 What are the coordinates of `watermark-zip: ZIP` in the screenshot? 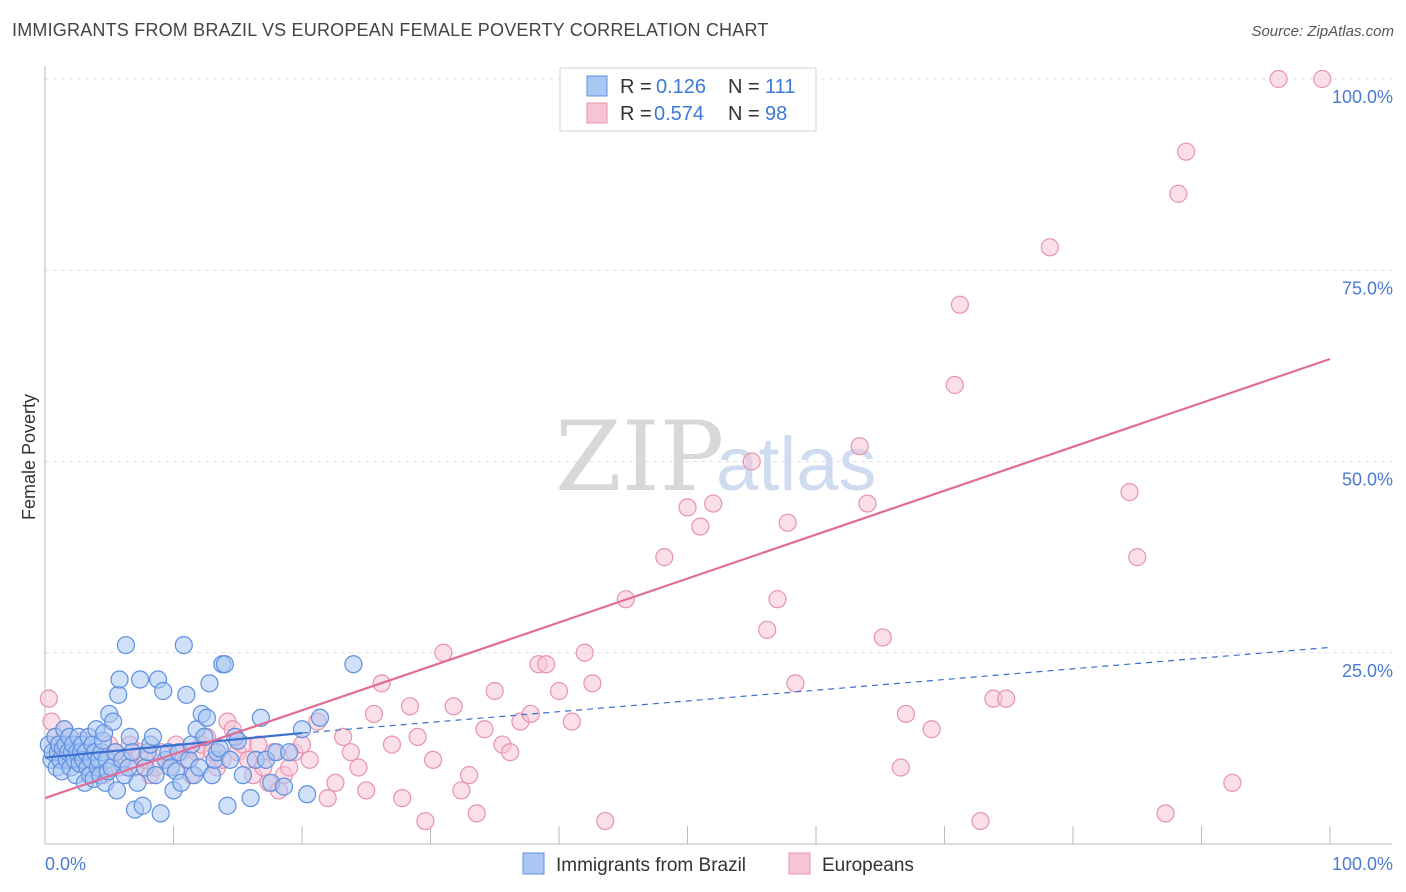 It's located at (639, 457).